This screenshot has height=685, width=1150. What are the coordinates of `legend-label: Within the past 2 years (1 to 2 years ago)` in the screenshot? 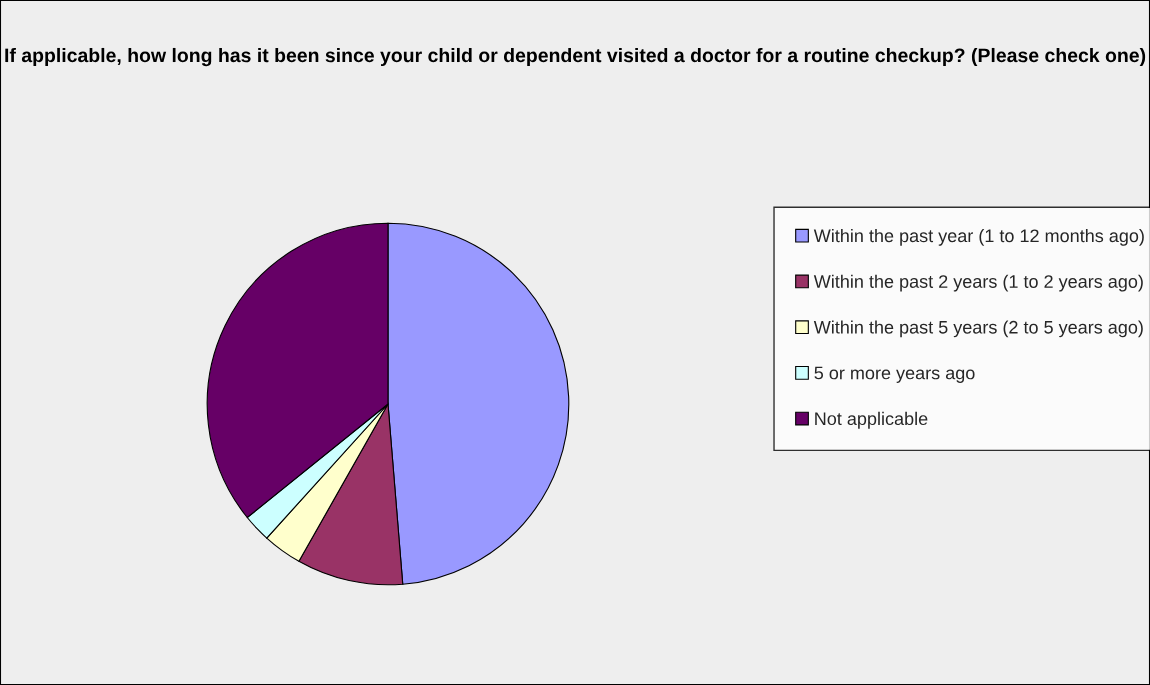 It's located at (978, 283).